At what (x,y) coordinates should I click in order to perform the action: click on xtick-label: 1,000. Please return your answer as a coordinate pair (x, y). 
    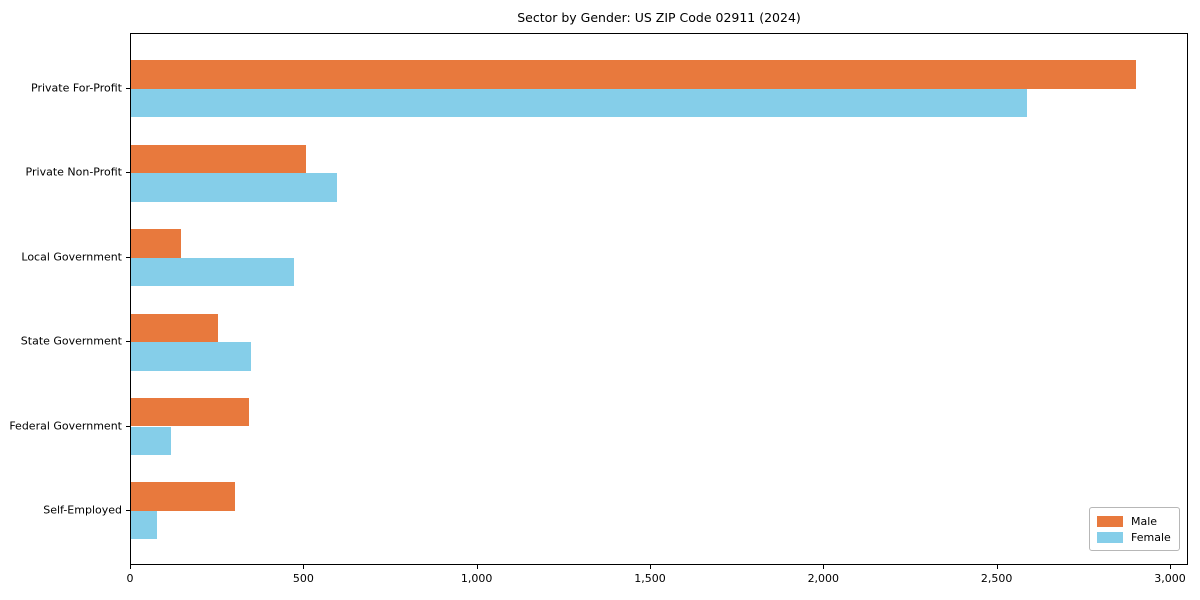
    Looking at the image, I should click on (476, 578).